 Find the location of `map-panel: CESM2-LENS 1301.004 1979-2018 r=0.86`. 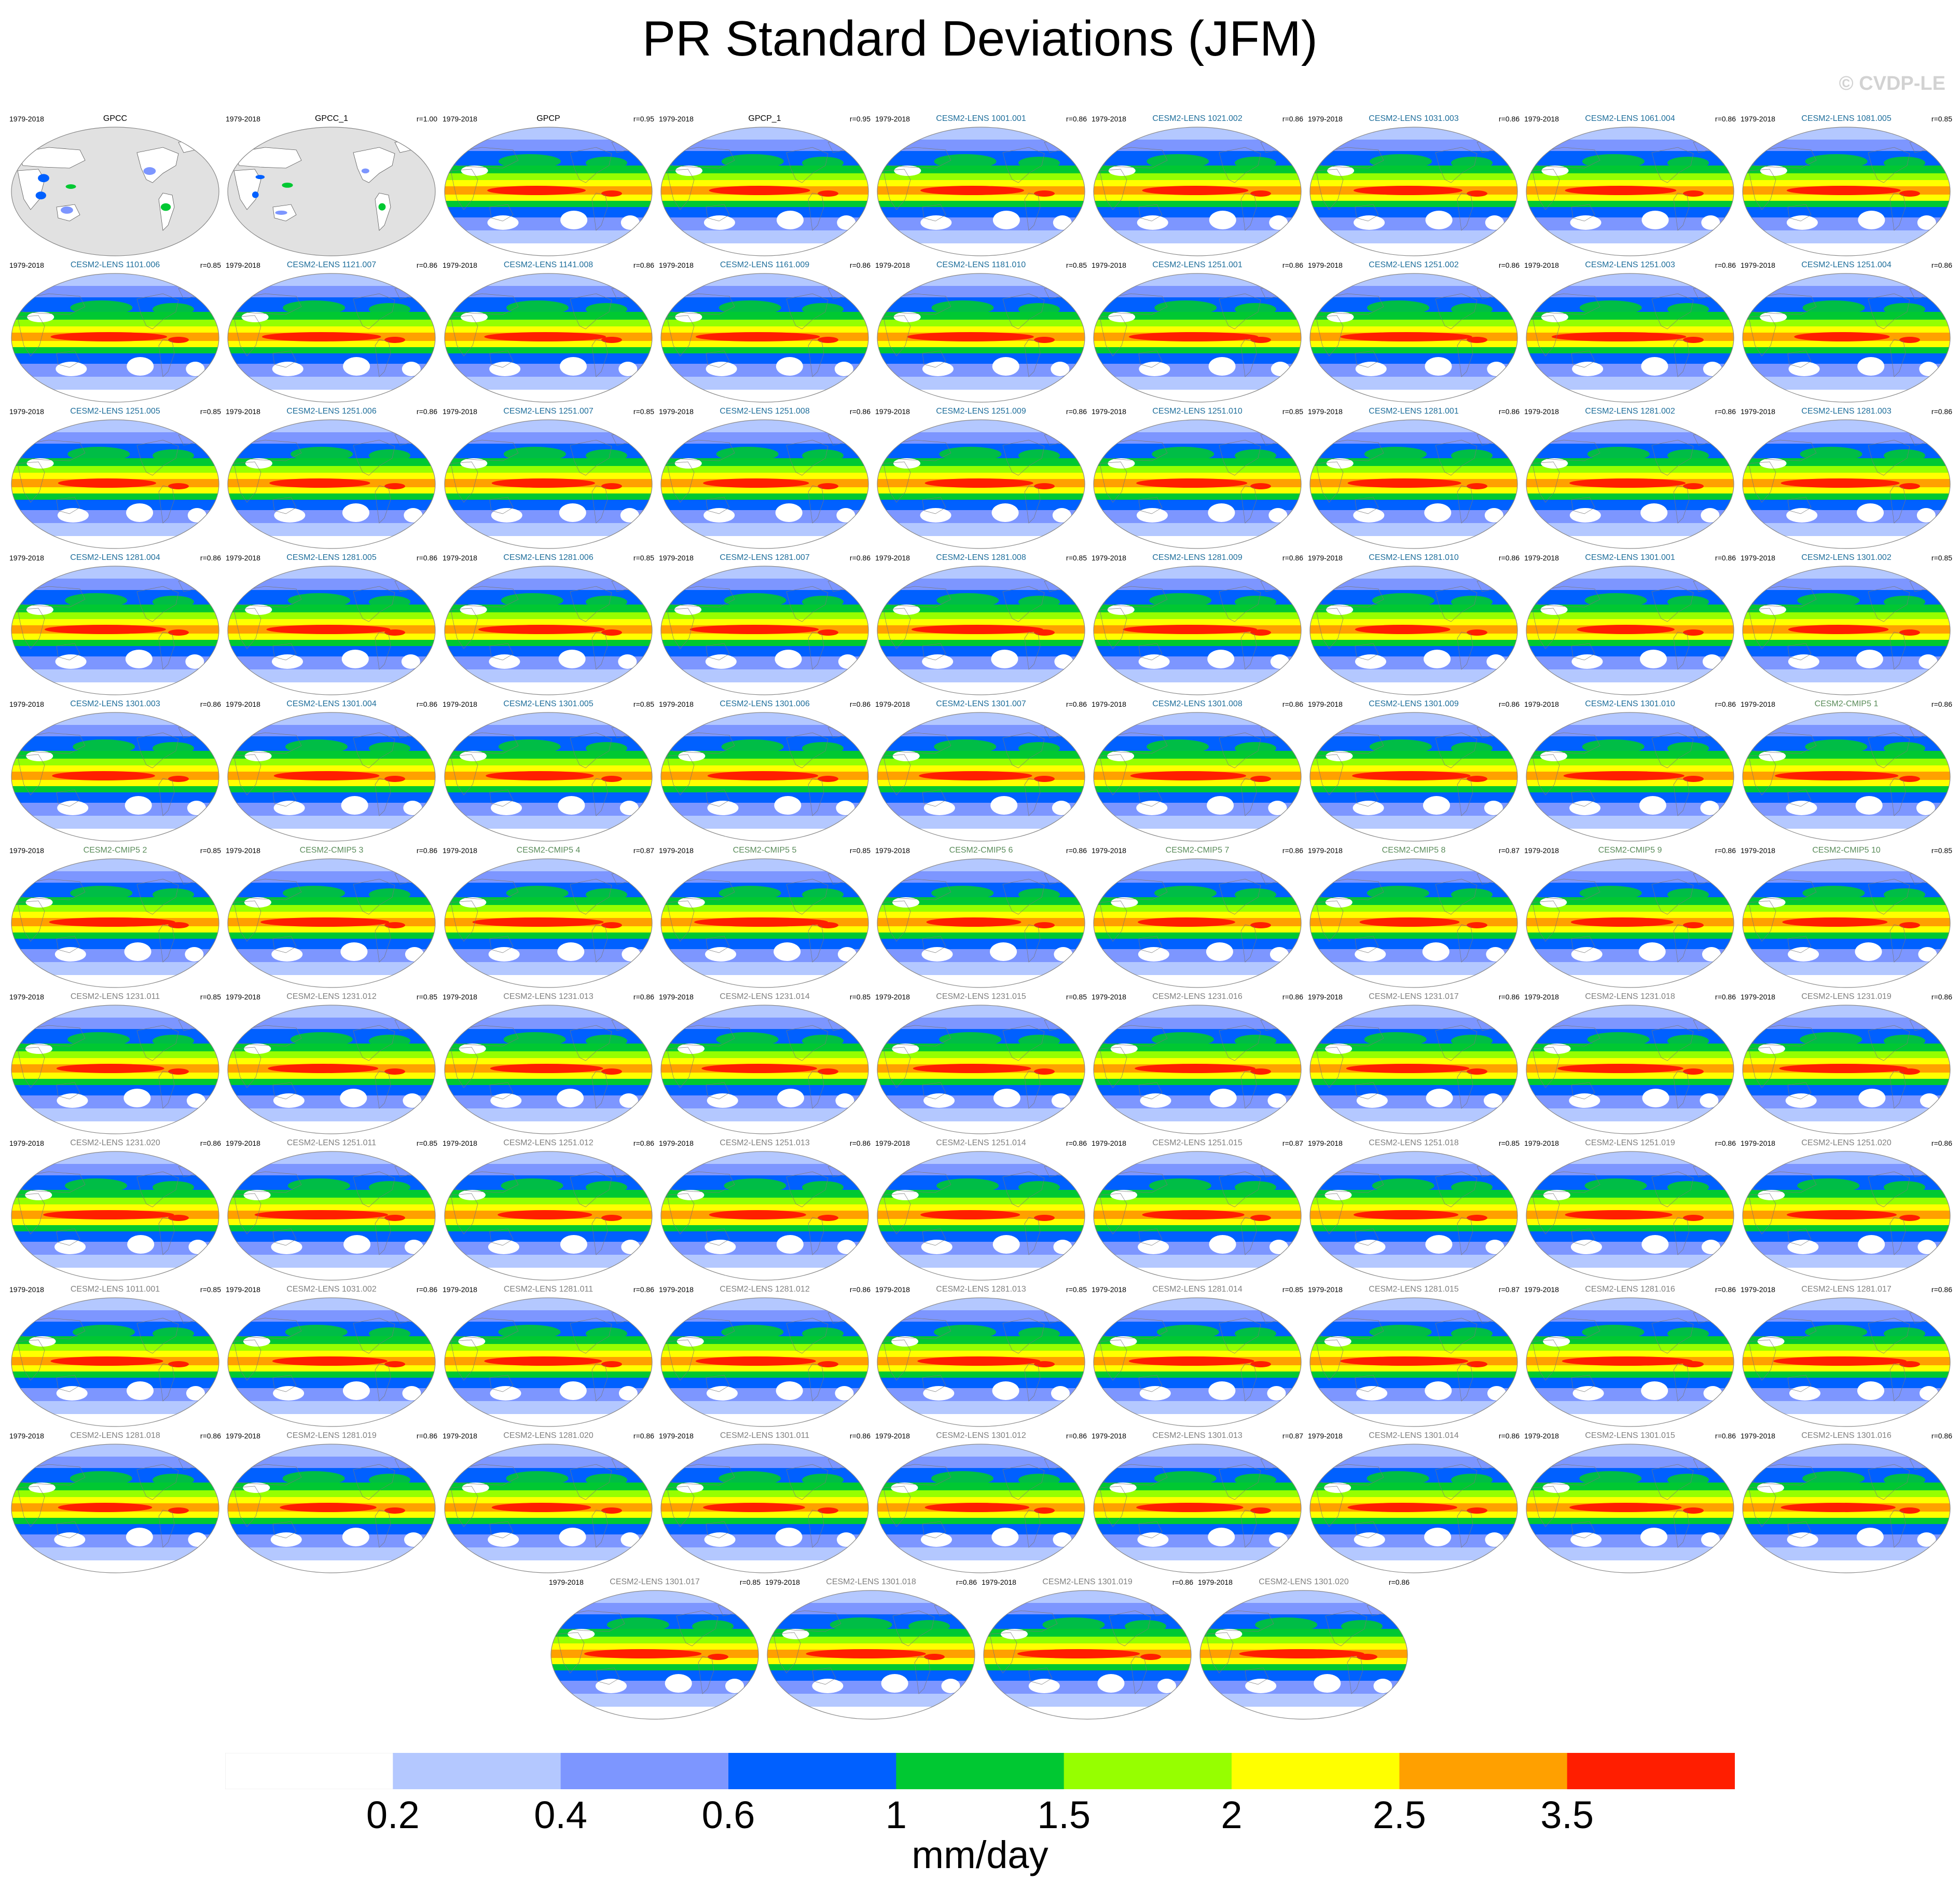

map-panel: CESM2-LENS 1301.004 1979-2018 r=0.86 is located at coordinates (331, 773).